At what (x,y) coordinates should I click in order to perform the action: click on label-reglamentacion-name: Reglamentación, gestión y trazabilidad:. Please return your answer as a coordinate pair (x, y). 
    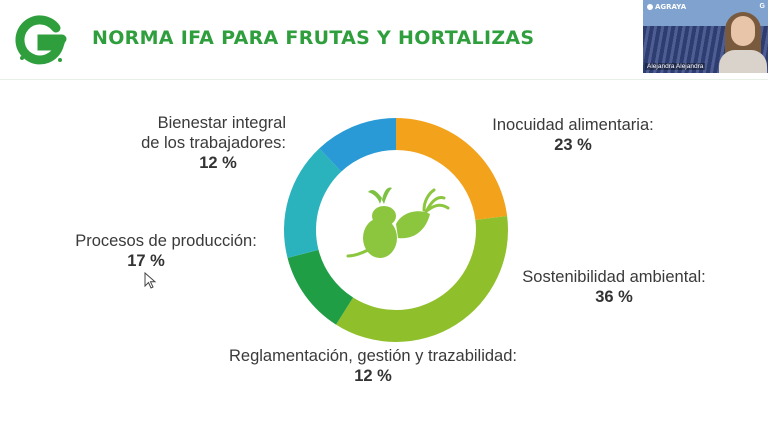
    Looking at the image, I should click on (372, 356).